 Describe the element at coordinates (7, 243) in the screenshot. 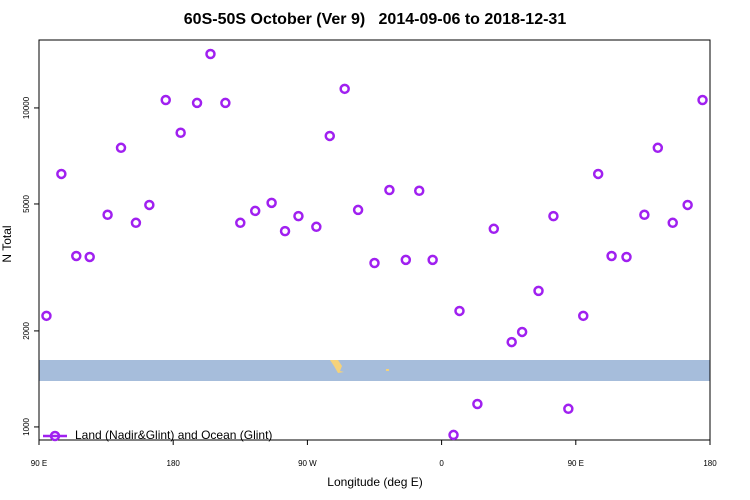

I see `y-axis-label: N Total` at that location.